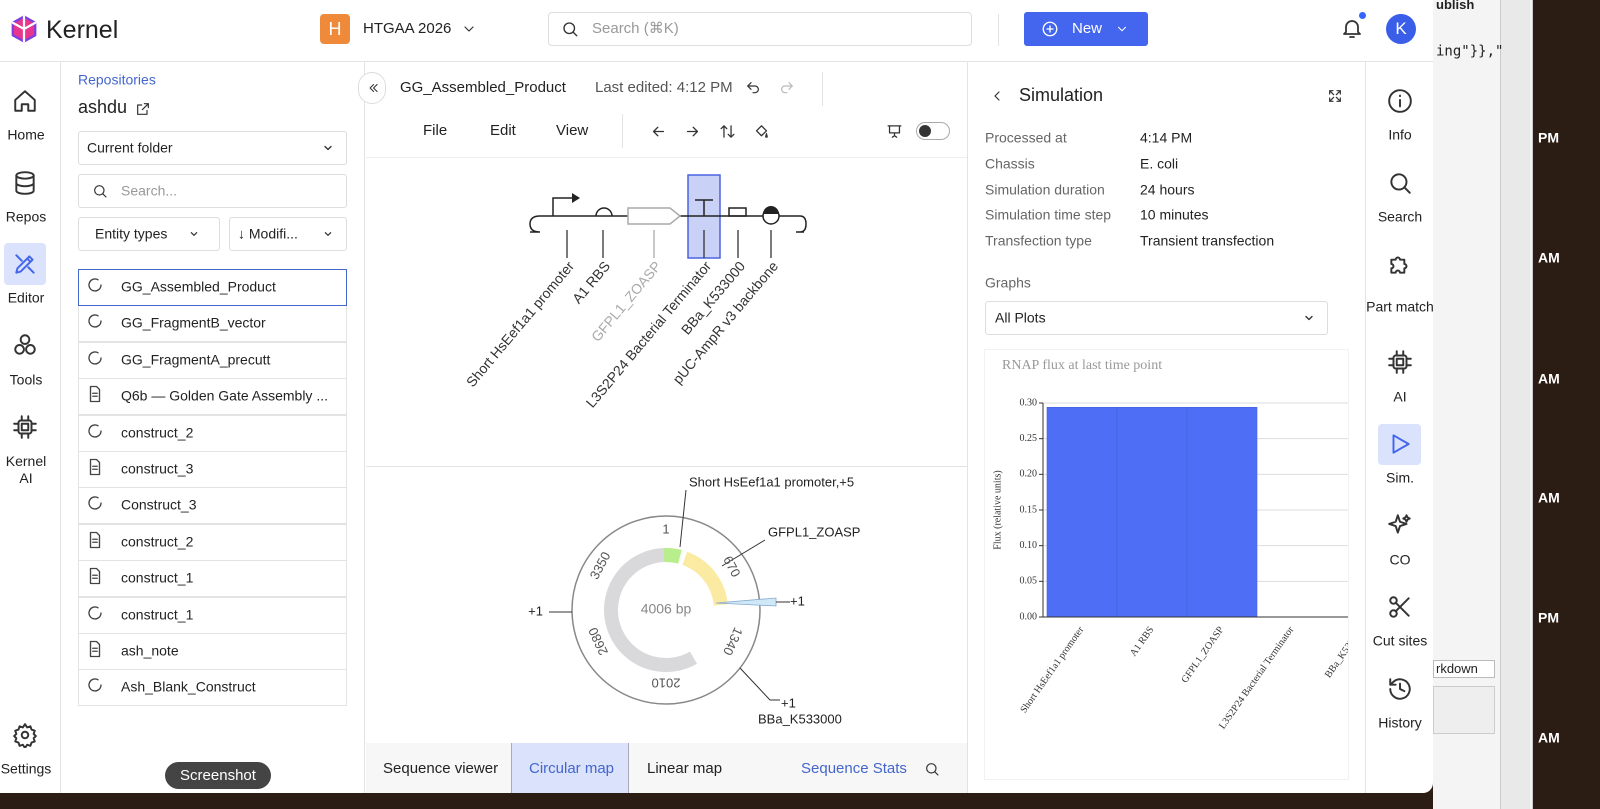 The image size is (1600, 809). What do you see at coordinates (685, 768) in the screenshot?
I see `tab: Linear map` at bounding box center [685, 768].